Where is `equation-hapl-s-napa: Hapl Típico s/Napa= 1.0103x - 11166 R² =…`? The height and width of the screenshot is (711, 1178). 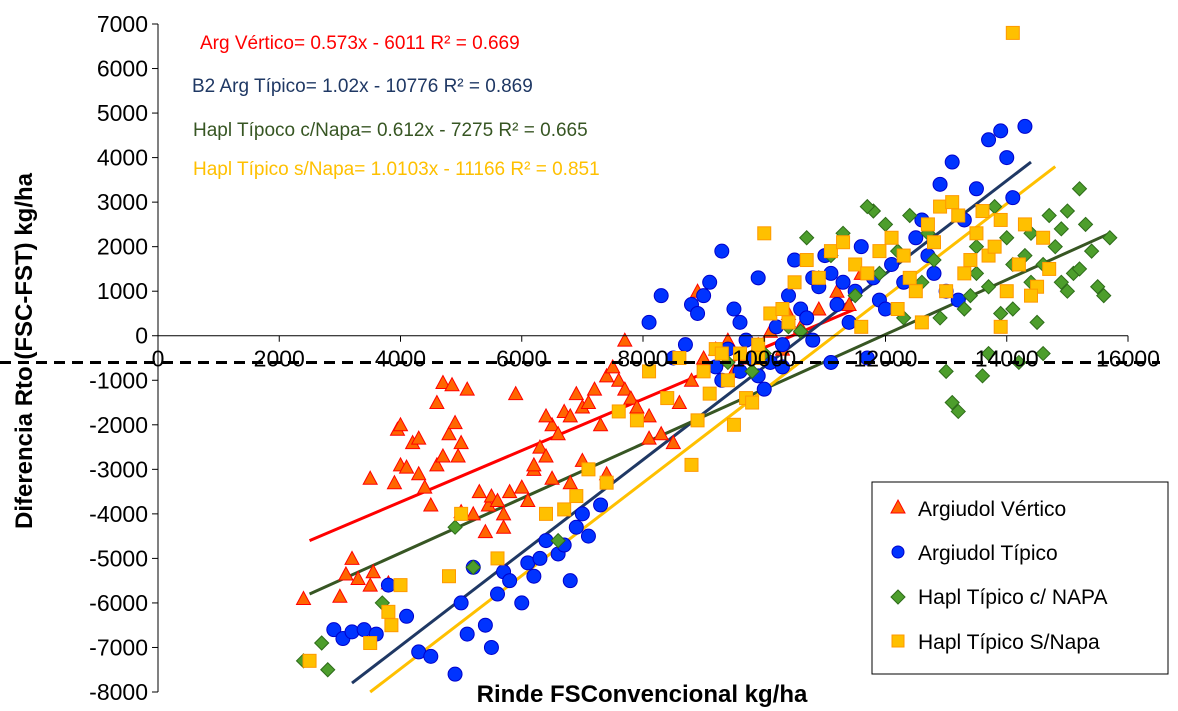 equation-hapl-s-napa: Hapl Típico s/Napa= 1.0103x - 11166 R² =… is located at coordinates (396, 169).